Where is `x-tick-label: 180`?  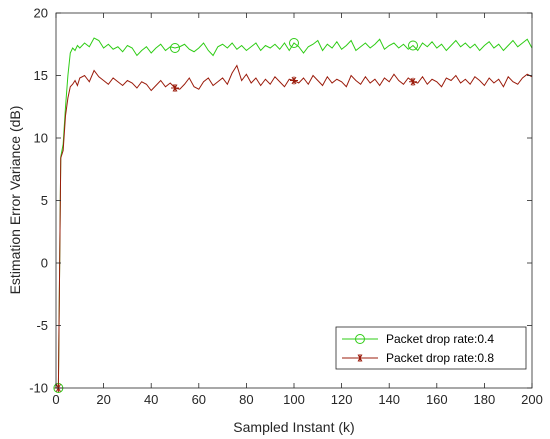 x-tick-label: 180 is located at coordinates (485, 399).